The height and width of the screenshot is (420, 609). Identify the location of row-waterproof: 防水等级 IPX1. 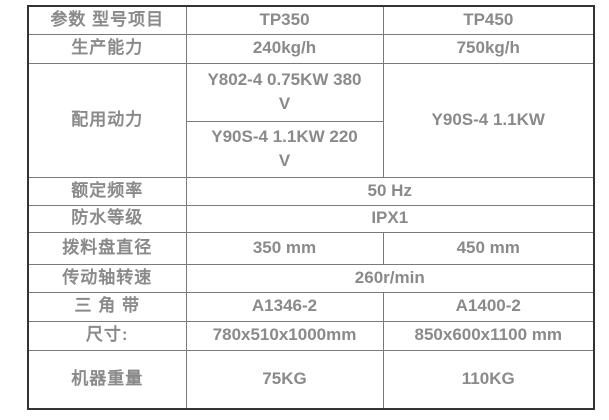
(311, 218).